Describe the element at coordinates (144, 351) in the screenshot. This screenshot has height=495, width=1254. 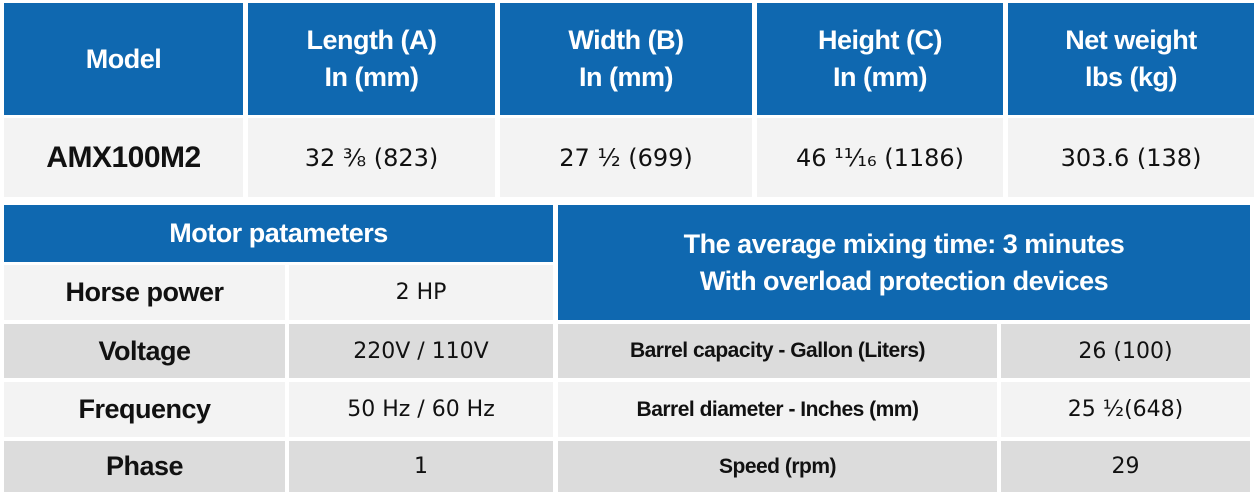
I see `motor-label: Voltage` at that location.